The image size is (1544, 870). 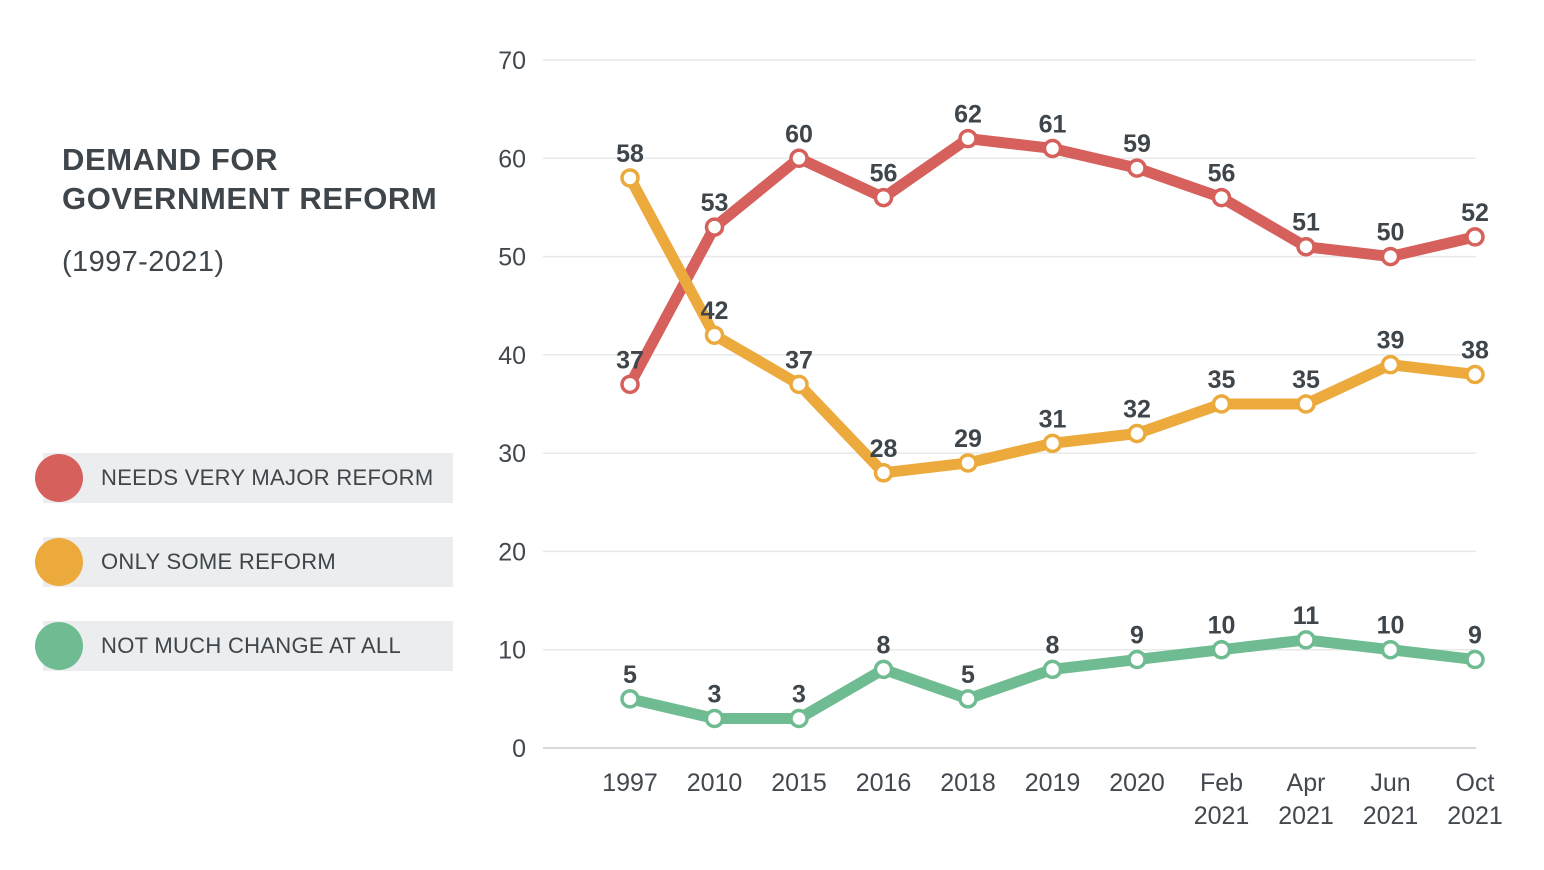 I want to click on legend-item-not-much-change-at-all: NOT MUCH CHANGE AT ALL, so click(x=244, y=646).